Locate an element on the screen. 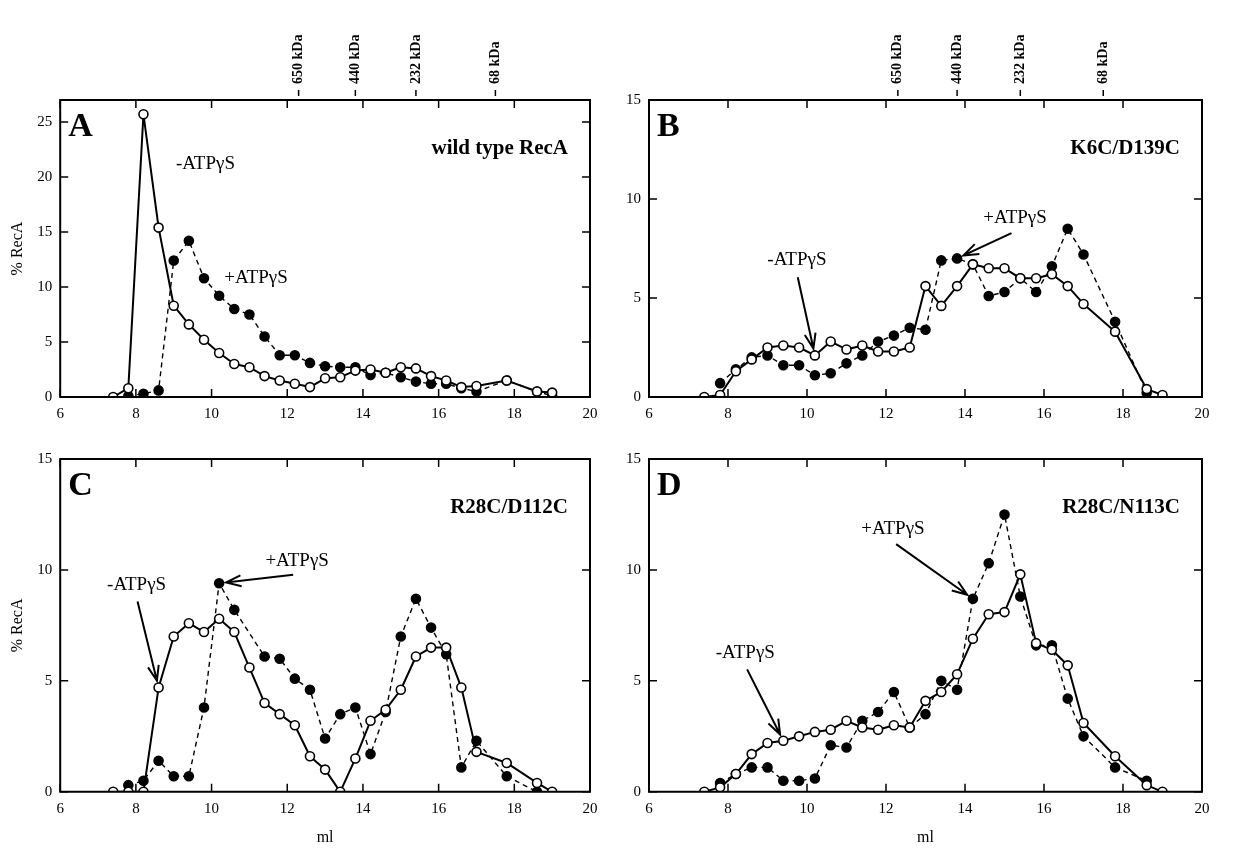 The height and width of the screenshot is (861, 1238). chart-title: D is located at coordinates (669, 483).